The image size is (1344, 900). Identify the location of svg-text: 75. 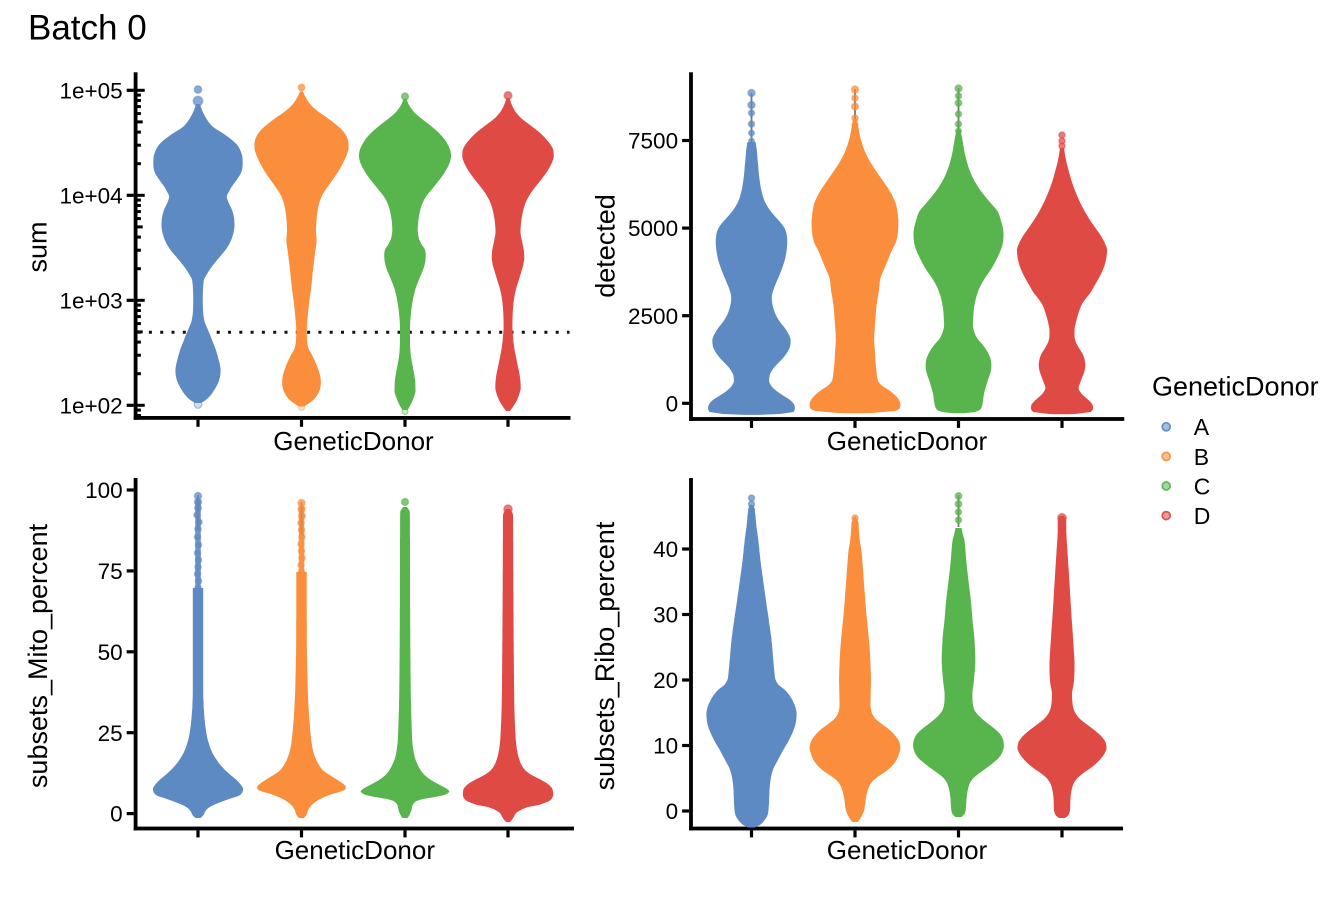
(110, 571).